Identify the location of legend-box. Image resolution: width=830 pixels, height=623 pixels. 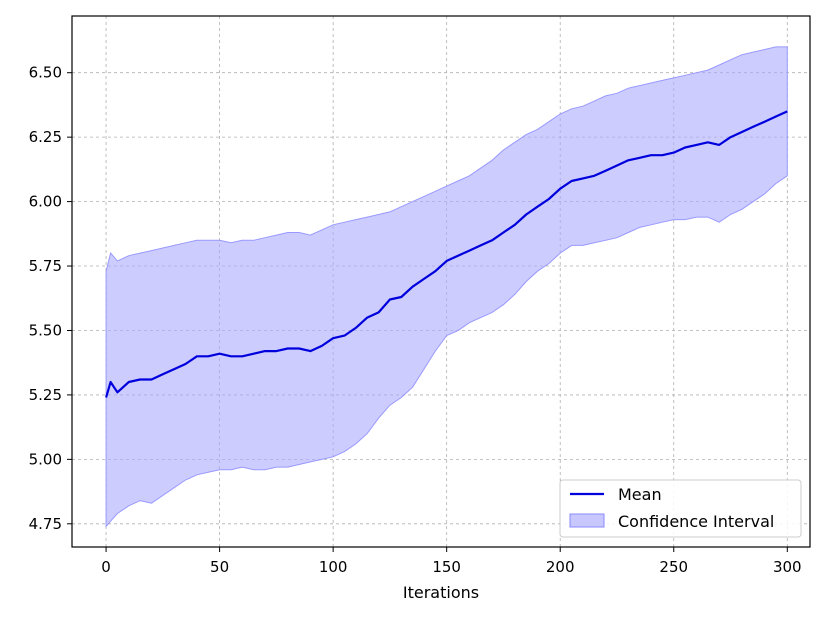
(680, 508).